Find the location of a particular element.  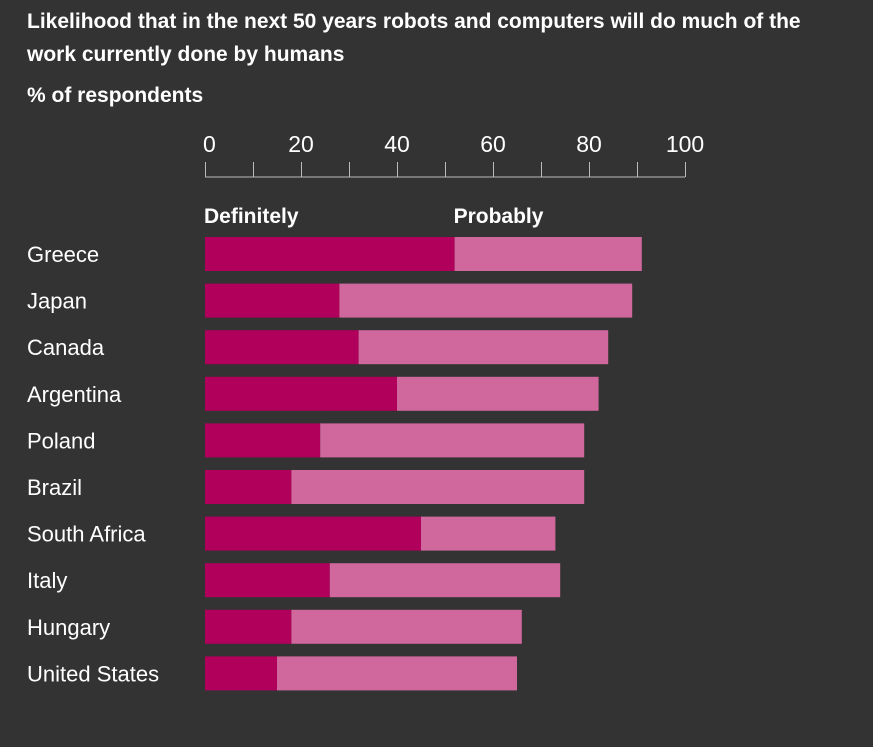

legend: Definitely Probably is located at coordinates (374, 216).